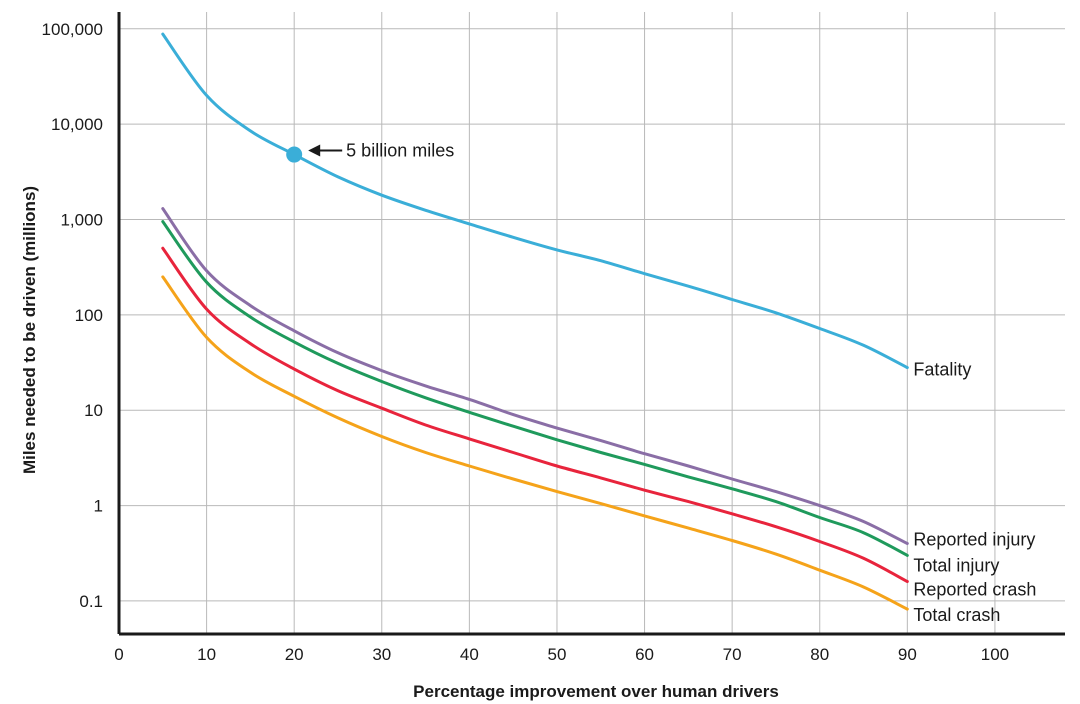 The image size is (1080, 704). Describe the element at coordinates (469, 654) in the screenshot. I see `x-tick-label: 40` at that location.